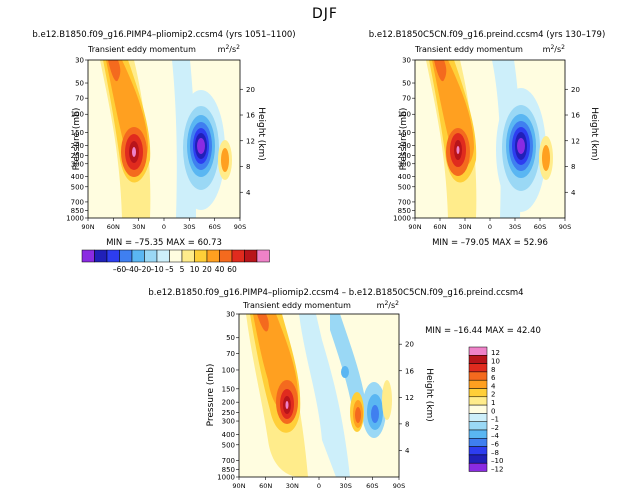  What do you see at coordinates (439, 227) in the screenshot?
I see `panel-2-xtick-label: 60N` at bounding box center [439, 227].